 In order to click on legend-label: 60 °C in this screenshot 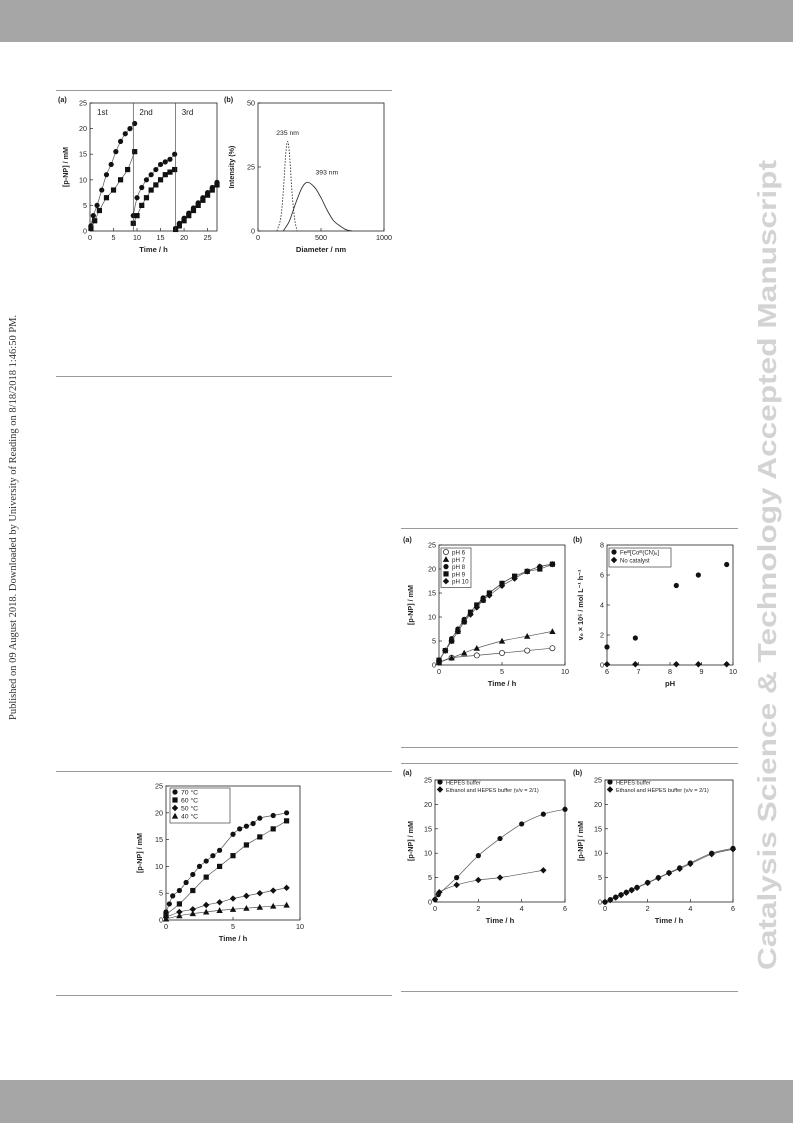, I will do `click(189, 801)`.